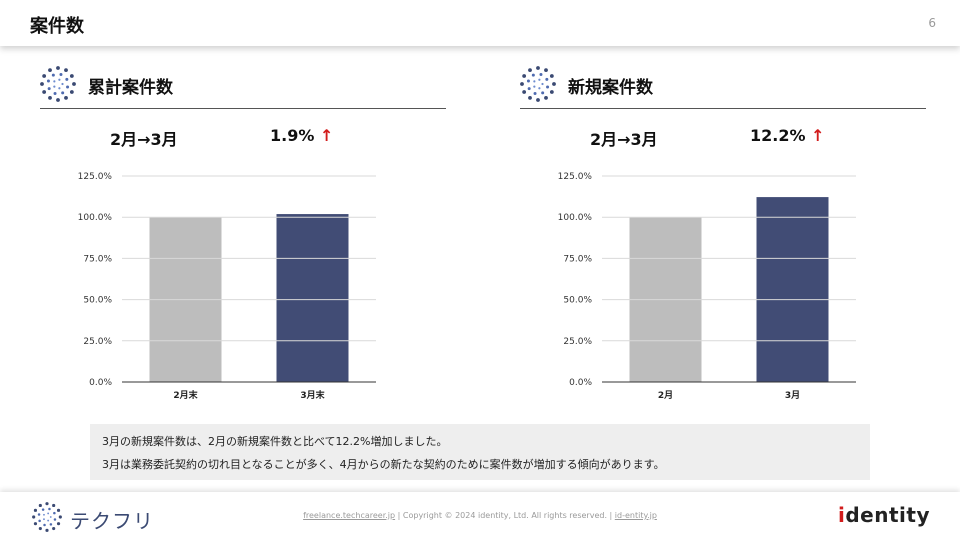  What do you see at coordinates (292, 135) in the screenshot?
I see `change-value: 1.9%` at bounding box center [292, 135].